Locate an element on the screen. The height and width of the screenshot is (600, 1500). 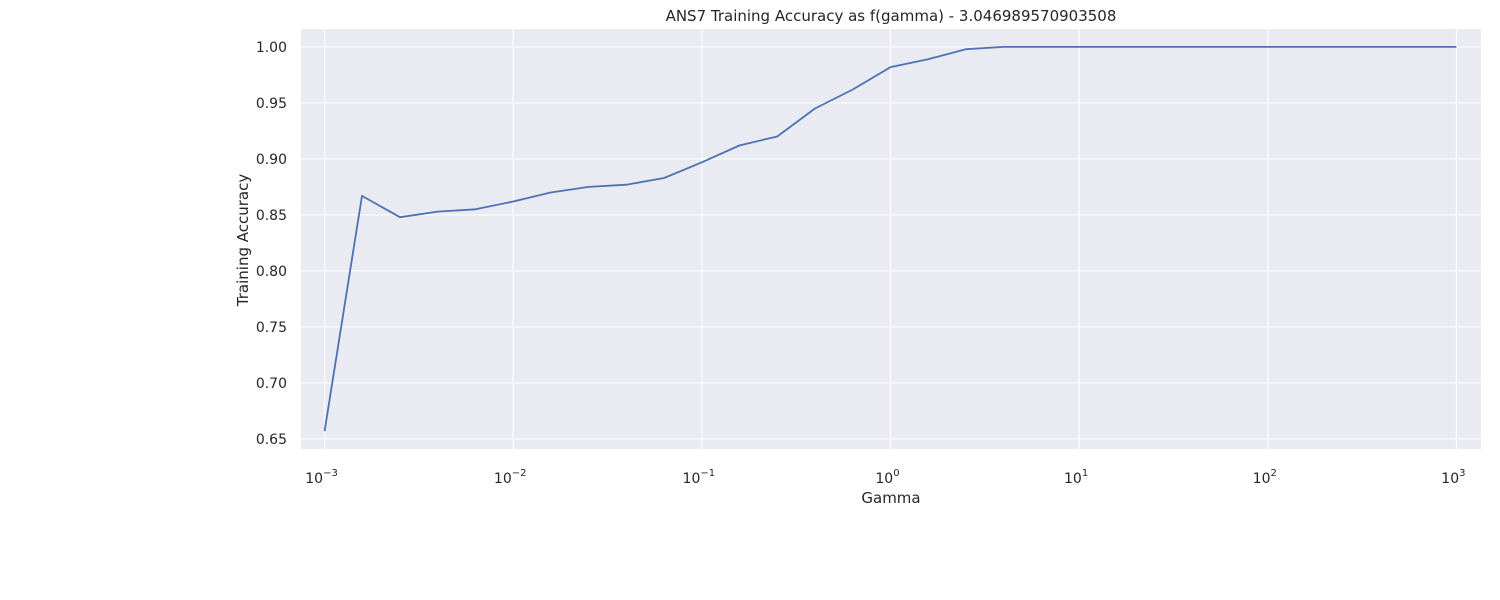
y-tick-label: 1.00 is located at coordinates (271, 48).